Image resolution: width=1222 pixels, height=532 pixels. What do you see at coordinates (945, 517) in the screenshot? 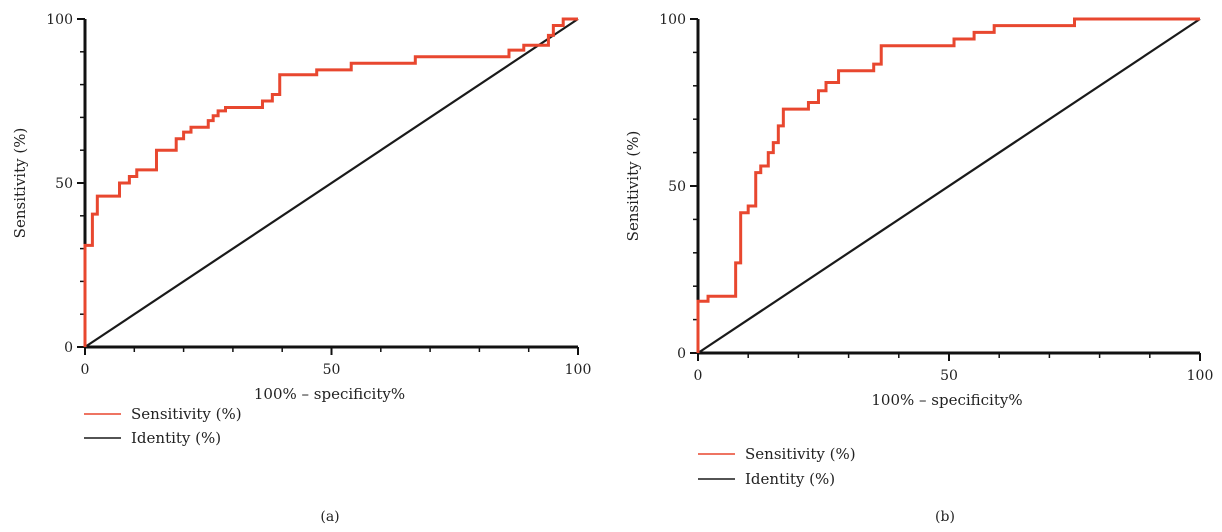
I see `panel-label: (b)` at bounding box center [945, 517].